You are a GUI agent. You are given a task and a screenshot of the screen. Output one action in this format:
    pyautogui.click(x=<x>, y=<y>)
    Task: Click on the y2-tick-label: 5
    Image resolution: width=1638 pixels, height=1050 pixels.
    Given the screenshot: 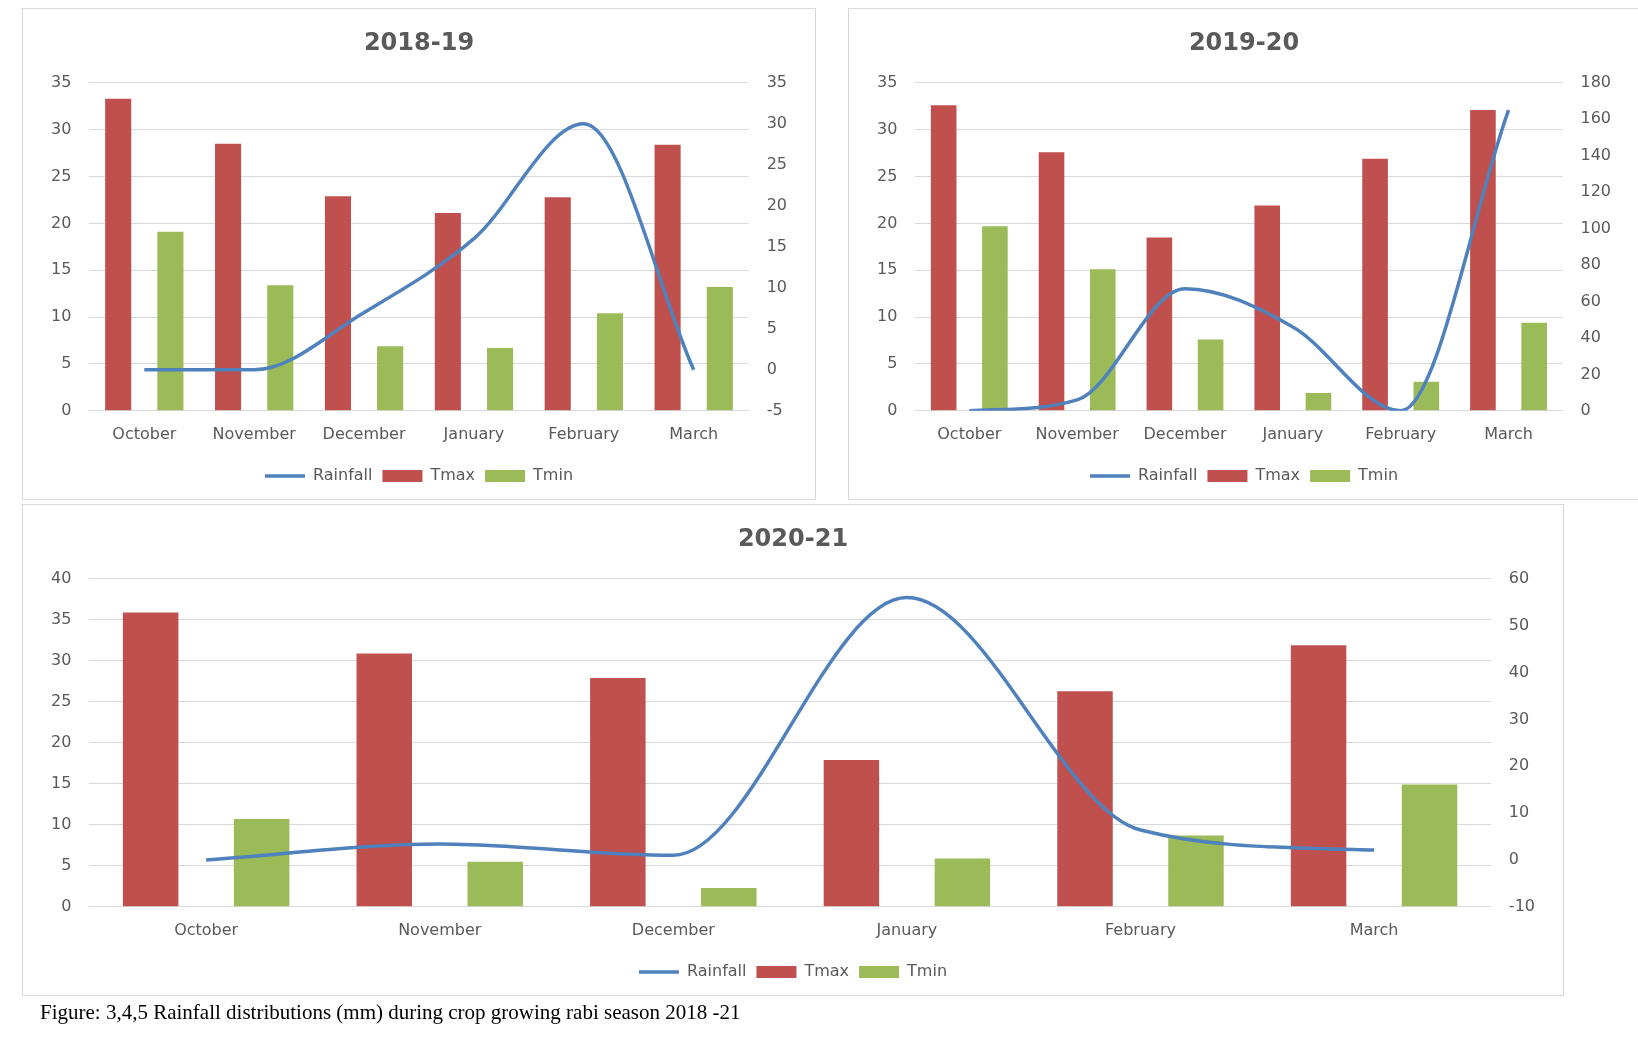 What is the action you would take?
    pyautogui.click(x=771, y=327)
    